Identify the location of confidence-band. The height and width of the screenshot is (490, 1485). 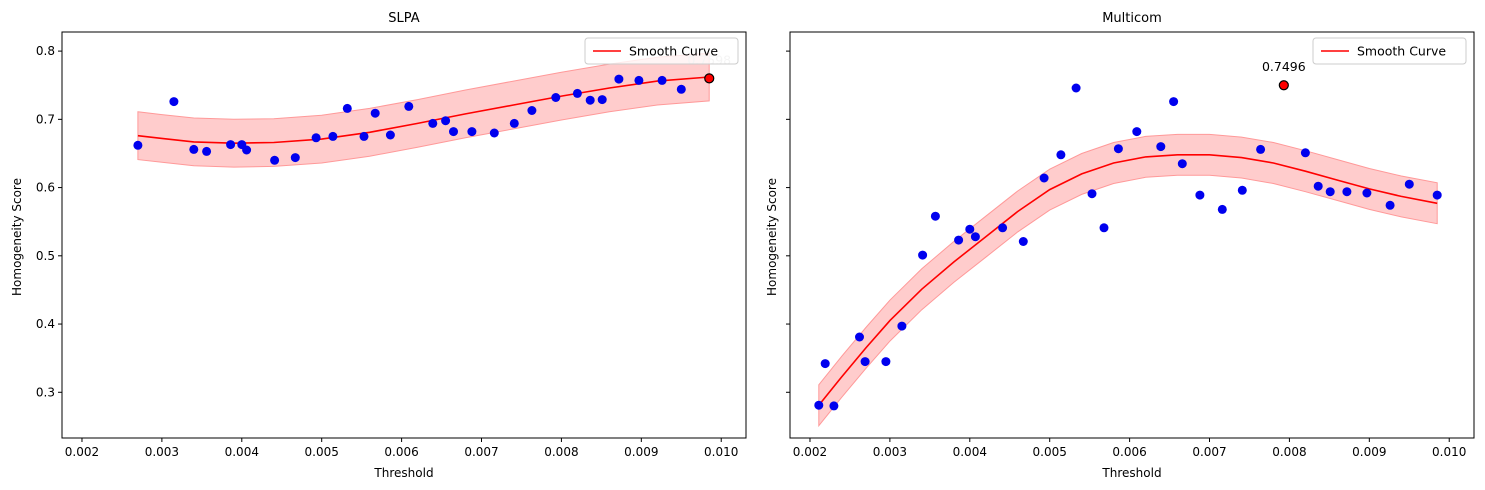
(423, 110).